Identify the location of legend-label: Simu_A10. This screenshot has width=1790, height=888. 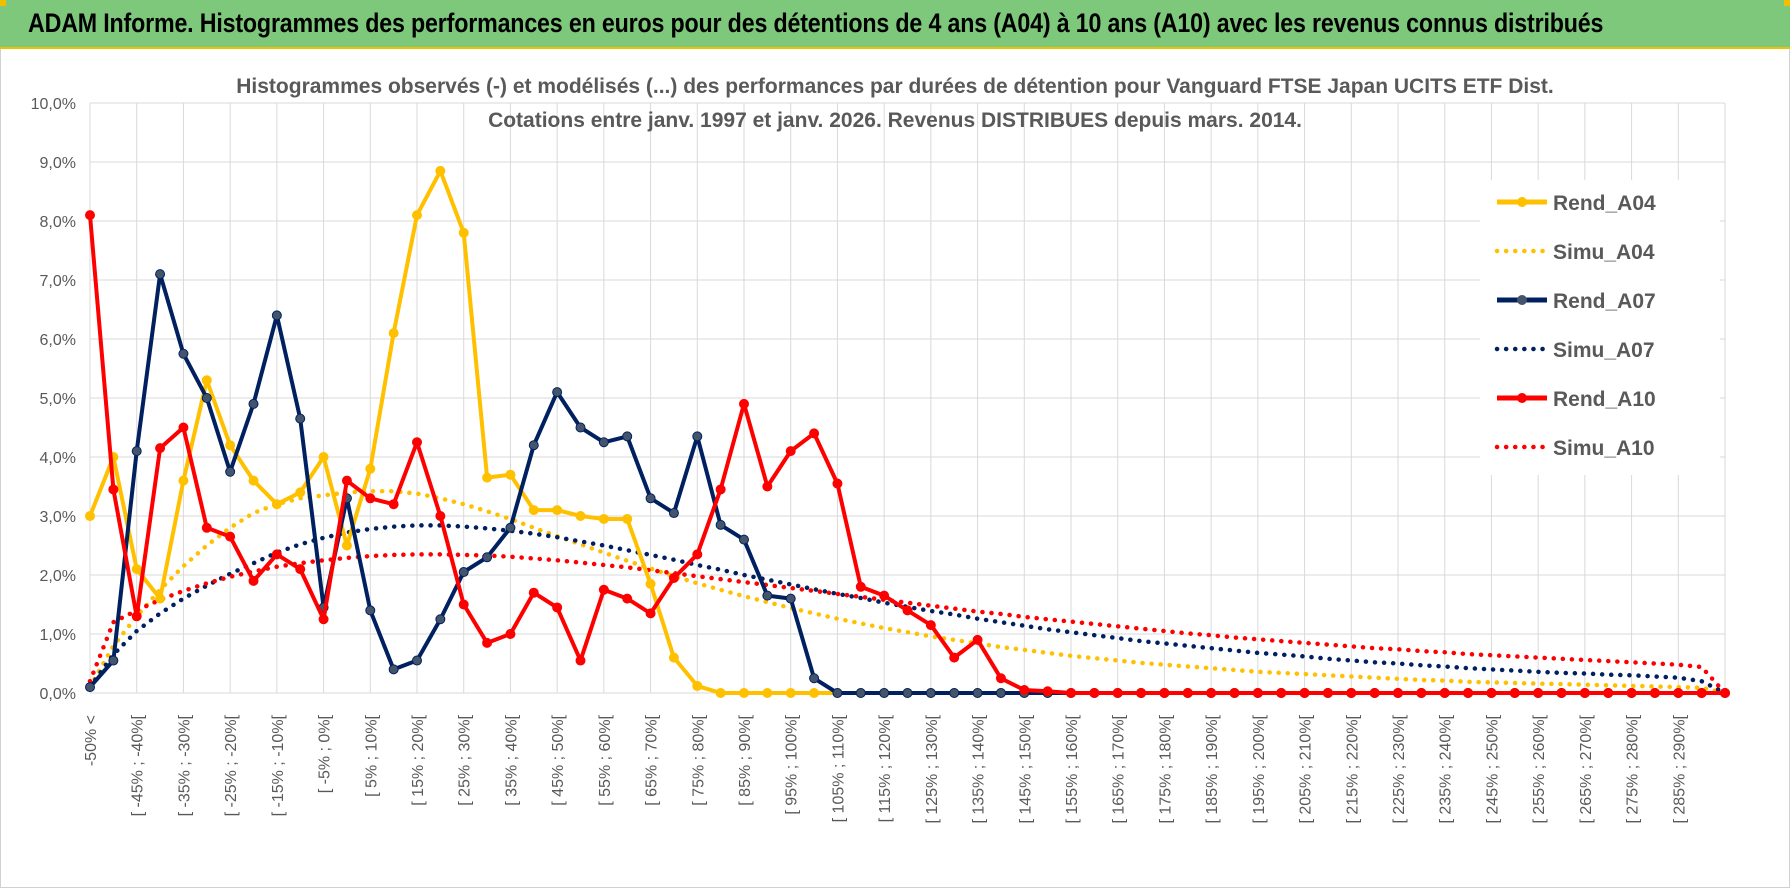
(1604, 448).